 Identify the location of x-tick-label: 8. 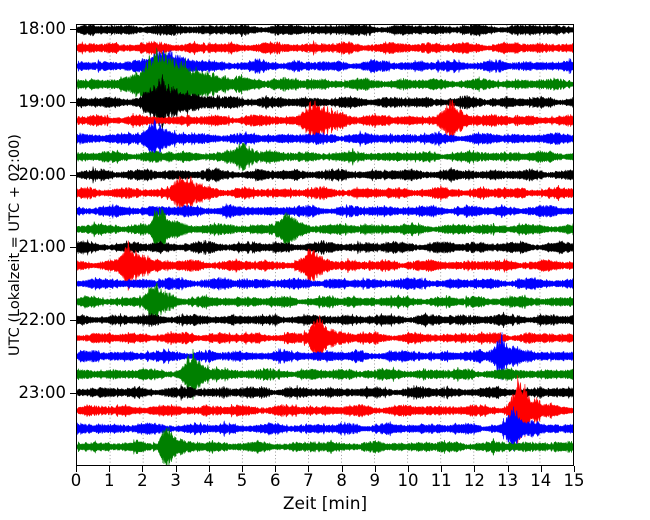
(341, 480).